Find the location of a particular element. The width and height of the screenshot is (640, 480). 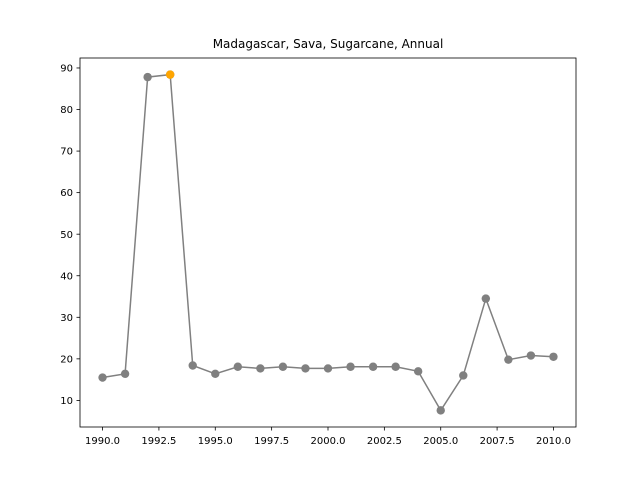

y-tick-label: 60 is located at coordinates (66, 193).